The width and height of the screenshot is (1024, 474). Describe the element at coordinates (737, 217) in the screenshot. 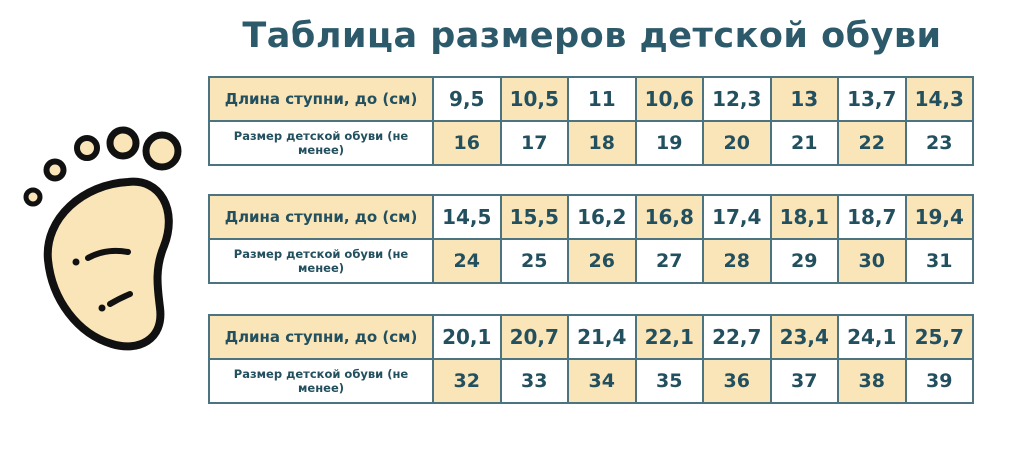

I see `length-cell: 17,4` at that location.